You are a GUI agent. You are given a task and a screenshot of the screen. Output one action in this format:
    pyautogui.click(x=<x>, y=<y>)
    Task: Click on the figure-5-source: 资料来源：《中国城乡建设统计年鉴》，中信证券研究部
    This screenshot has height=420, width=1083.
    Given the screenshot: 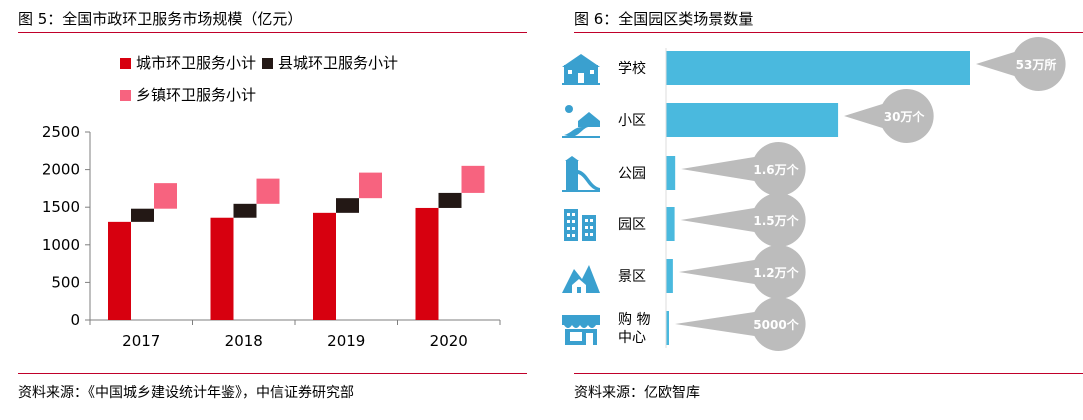 What is the action you would take?
    pyautogui.click(x=186, y=393)
    